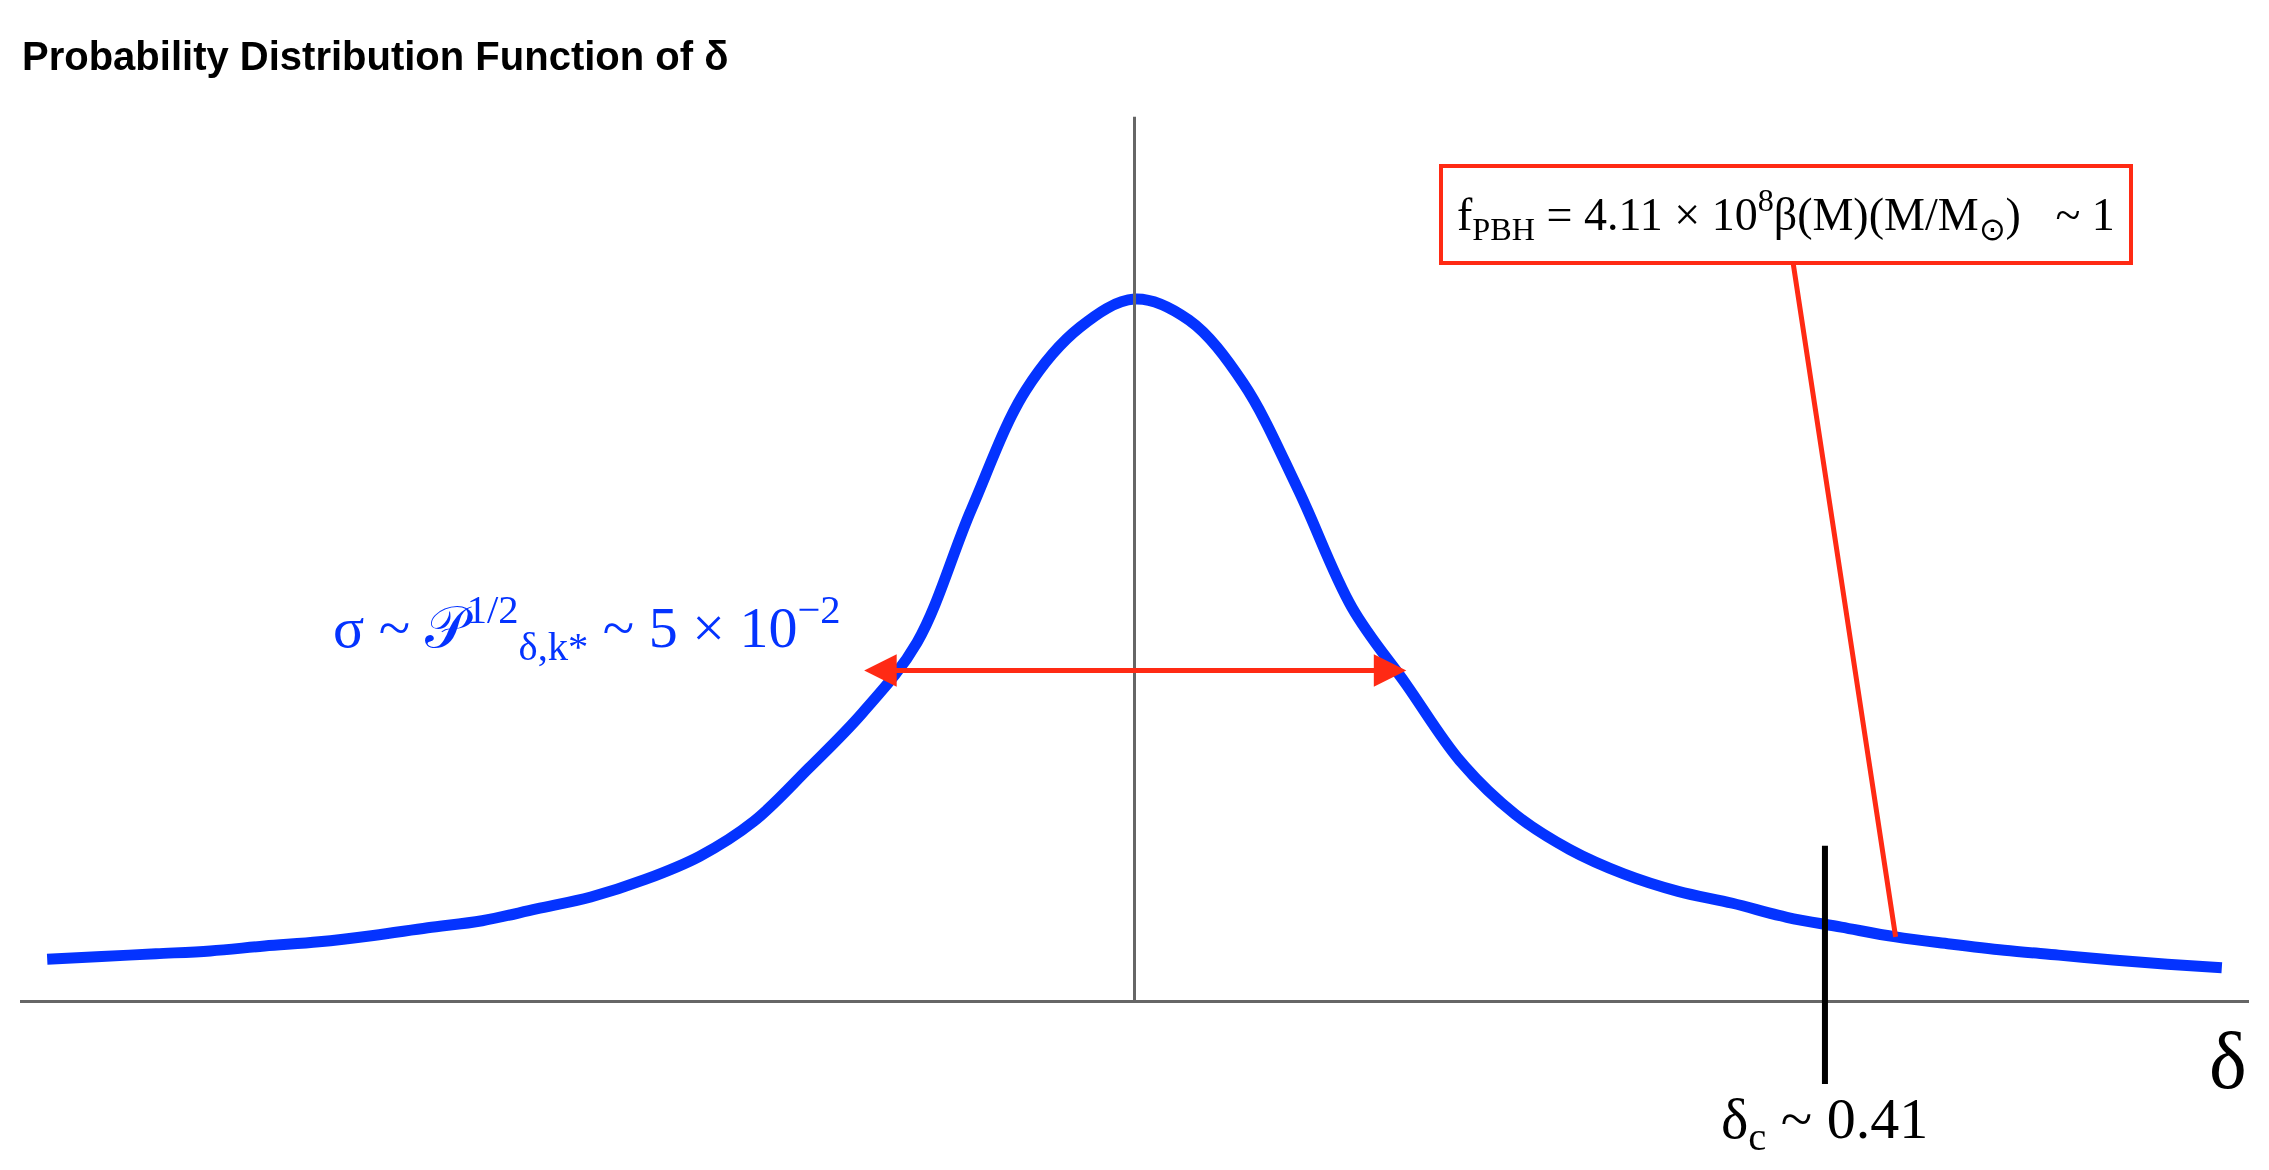  I want to click on chart-title: Probability Distribution Function of δ, so click(375, 56).